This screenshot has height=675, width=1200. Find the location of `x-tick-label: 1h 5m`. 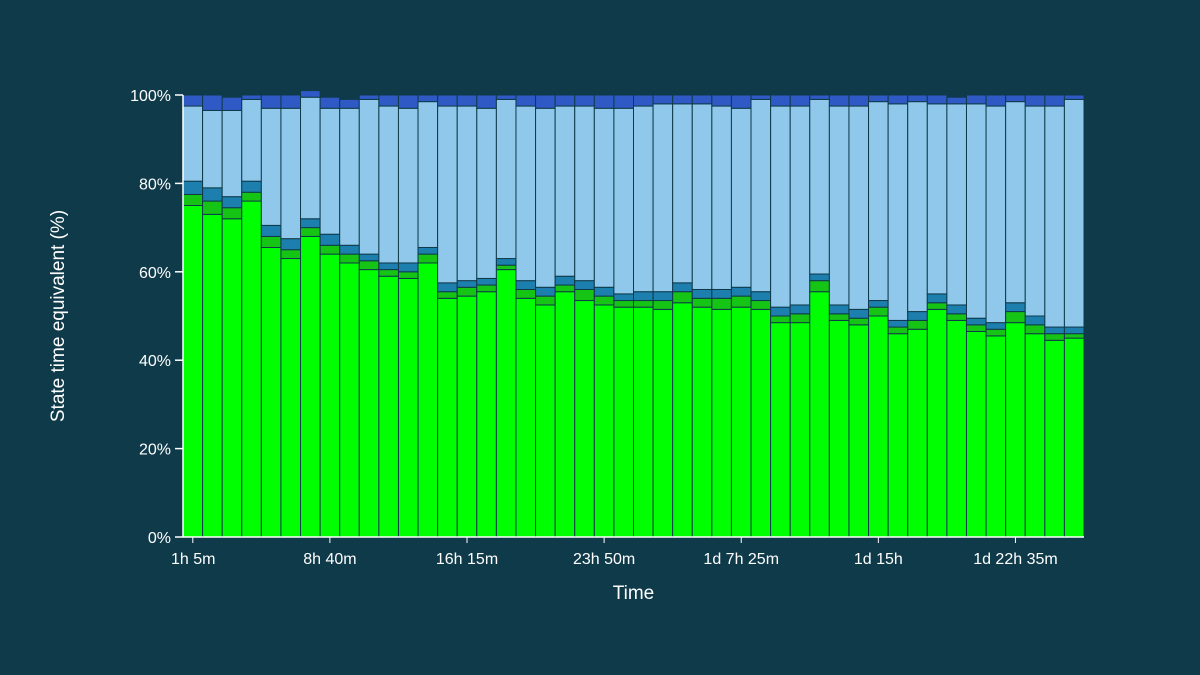

x-tick-label: 1h 5m is located at coordinates (193, 559).